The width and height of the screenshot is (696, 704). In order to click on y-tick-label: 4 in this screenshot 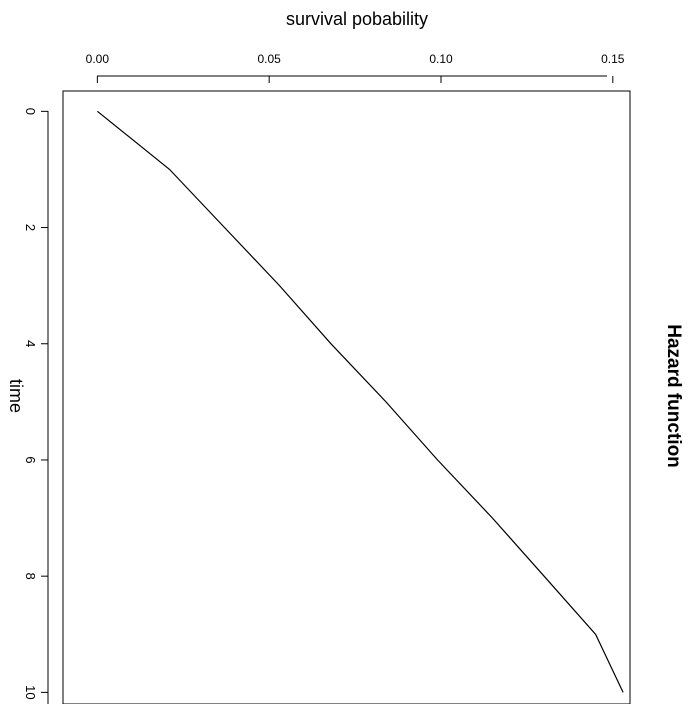, I will do `click(30, 343)`.